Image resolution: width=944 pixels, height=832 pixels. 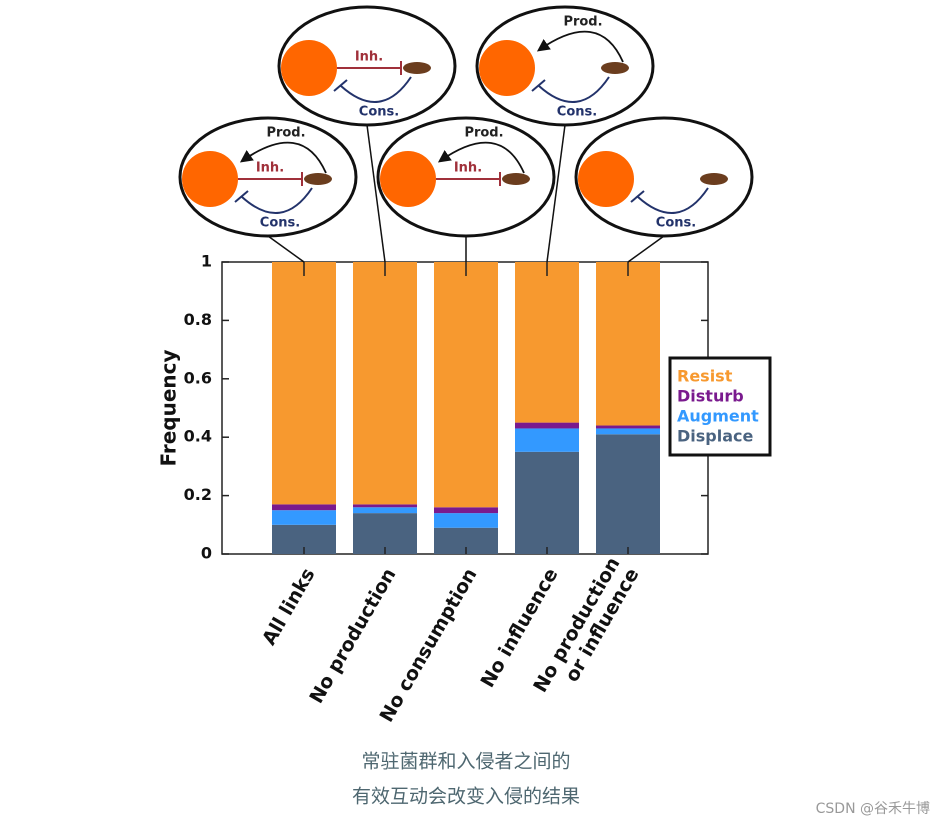 What do you see at coordinates (705, 376) in the screenshot?
I see `legend-entry: Resist` at bounding box center [705, 376].